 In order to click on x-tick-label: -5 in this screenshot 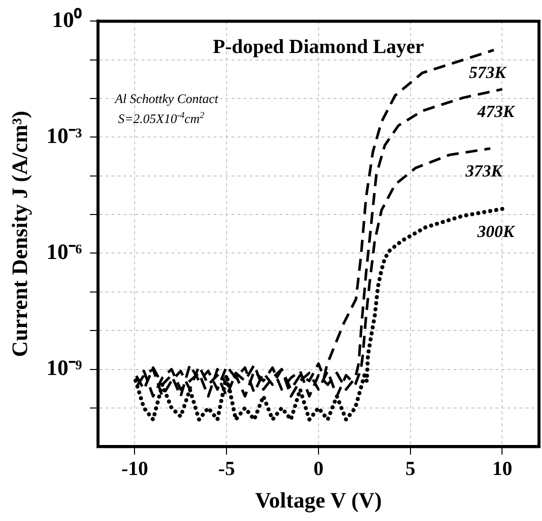, I will do `click(226, 469)`.